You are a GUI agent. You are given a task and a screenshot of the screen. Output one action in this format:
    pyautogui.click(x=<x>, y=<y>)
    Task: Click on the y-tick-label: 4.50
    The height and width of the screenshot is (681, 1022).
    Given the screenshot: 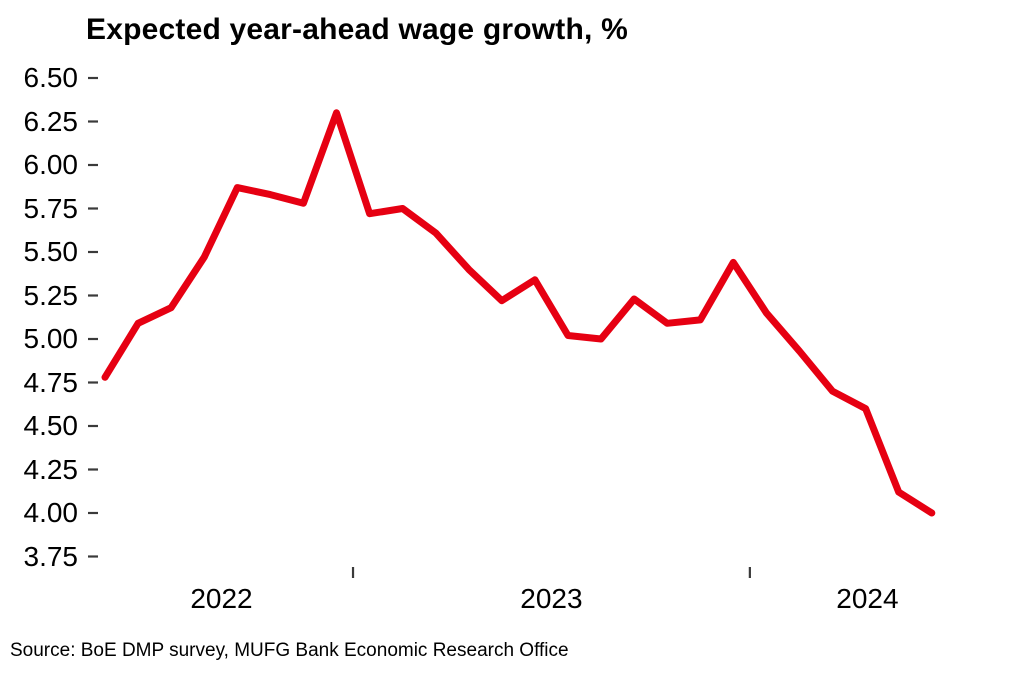 What is the action you would take?
    pyautogui.click(x=51, y=425)
    